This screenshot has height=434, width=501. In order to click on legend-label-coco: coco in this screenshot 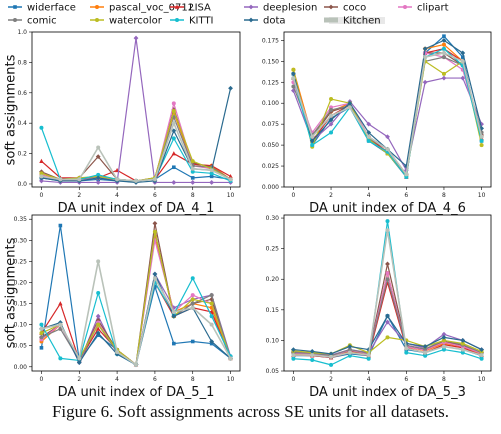, I will do `click(354, 8)`.